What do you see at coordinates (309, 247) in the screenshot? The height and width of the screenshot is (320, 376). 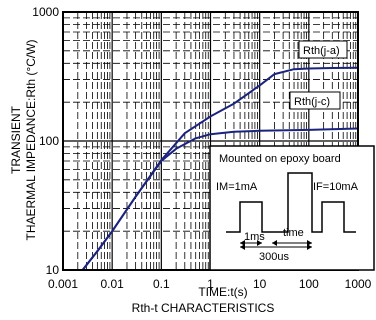 I see `period-arrow-right` at bounding box center [309, 247].